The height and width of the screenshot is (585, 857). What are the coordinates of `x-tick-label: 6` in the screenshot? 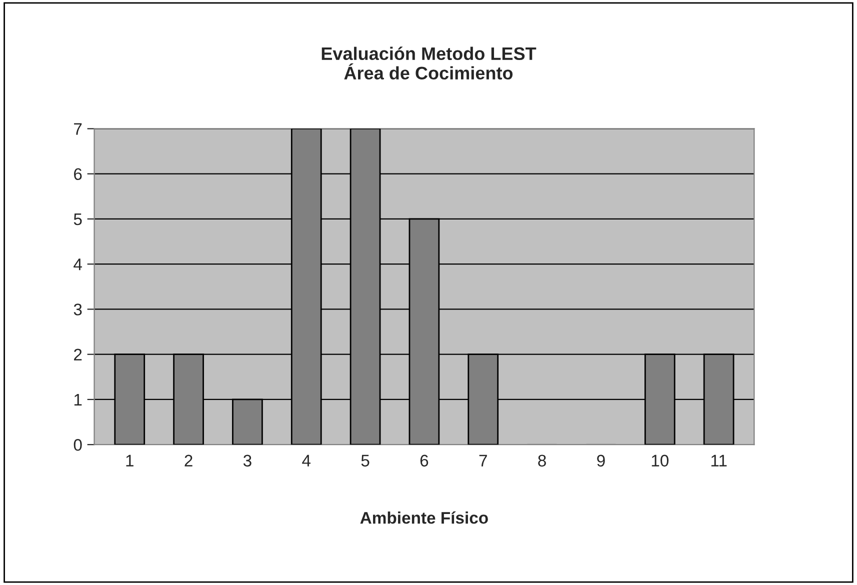 It's located at (424, 460).